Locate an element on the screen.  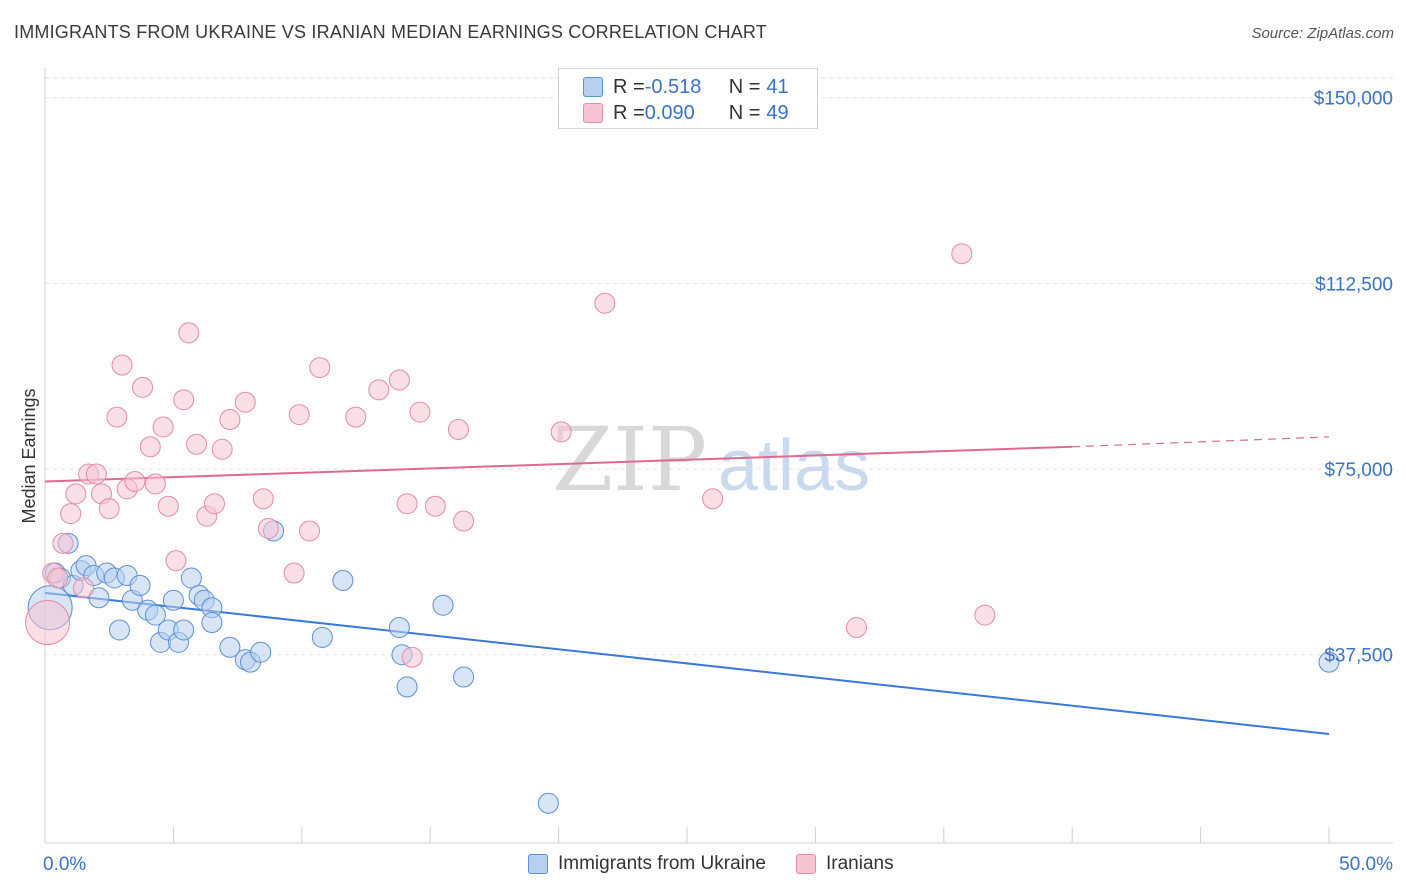
trend-line-extension is located at coordinates (1201, 442).